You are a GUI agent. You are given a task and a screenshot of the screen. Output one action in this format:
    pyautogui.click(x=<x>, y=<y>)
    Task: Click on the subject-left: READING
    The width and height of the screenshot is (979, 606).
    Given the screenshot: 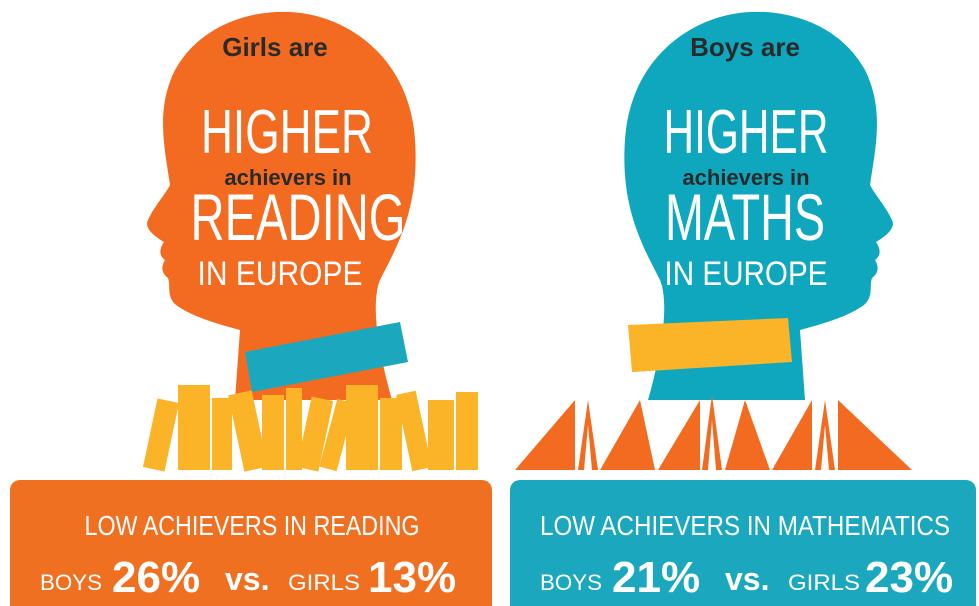 What is the action you would take?
    pyautogui.click(x=298, y=217)
    